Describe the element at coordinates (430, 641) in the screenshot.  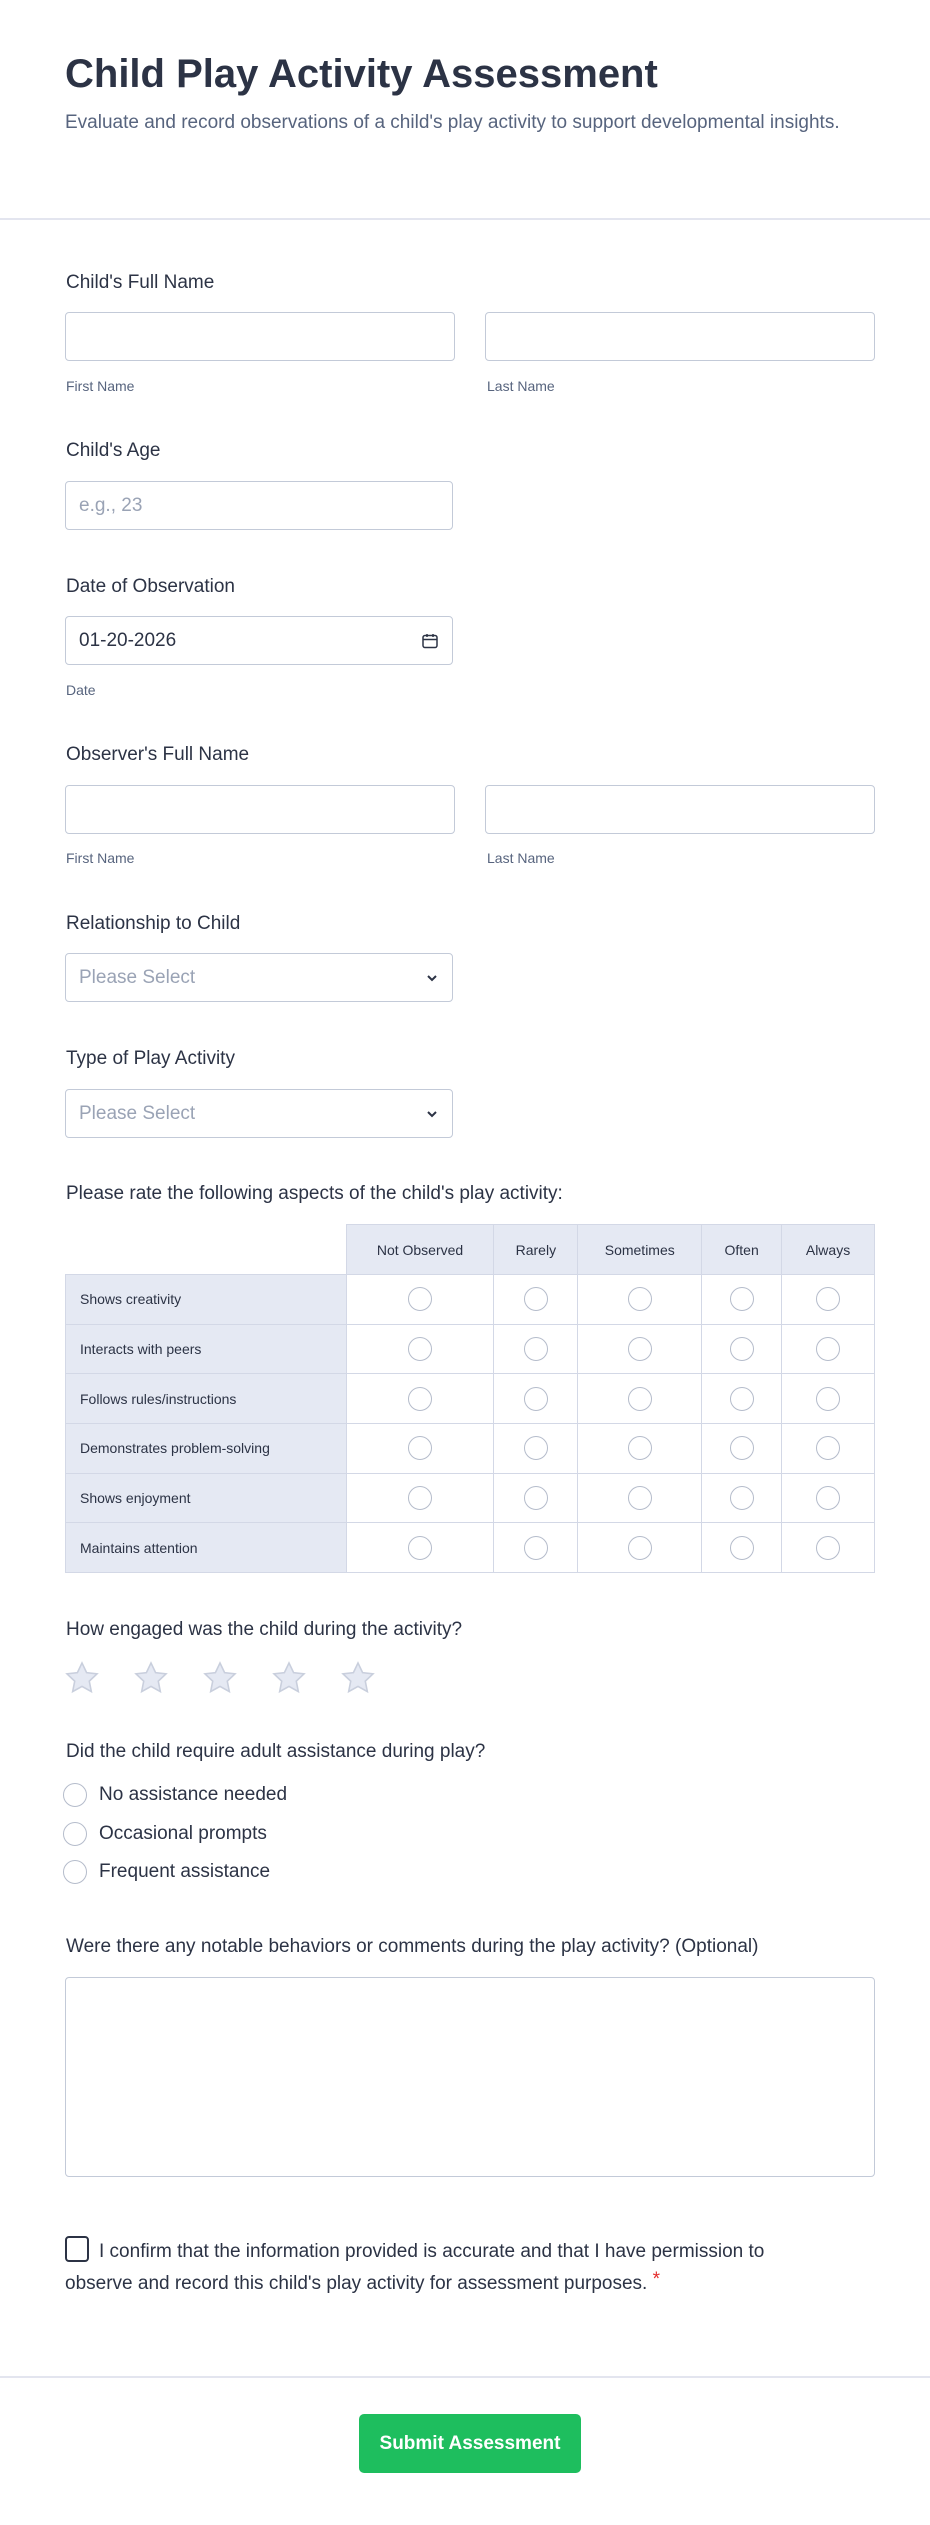
I see `calendar-icon` at that location.